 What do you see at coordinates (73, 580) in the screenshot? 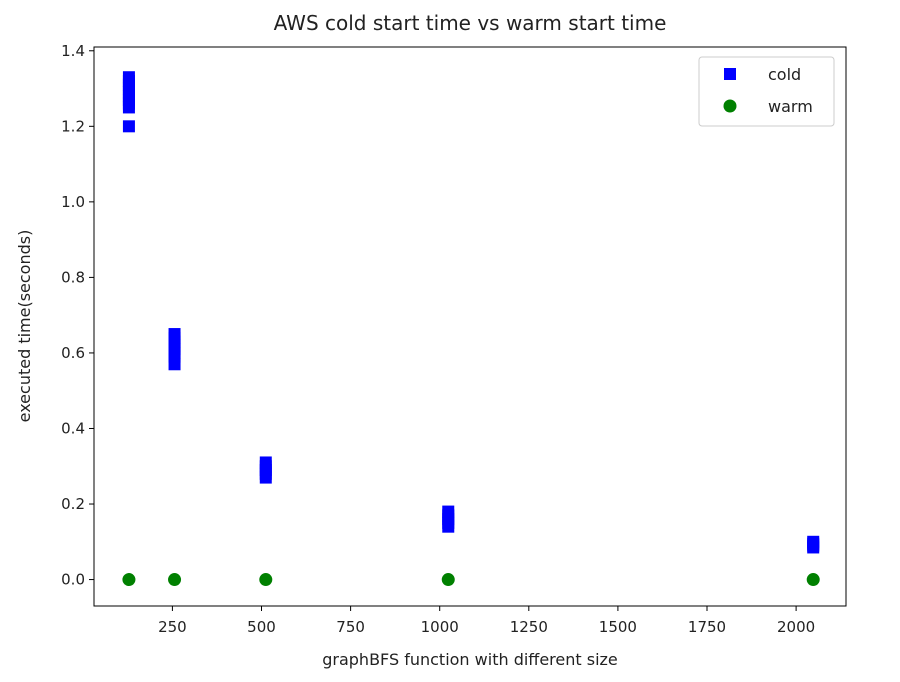
I see `y-tick-label: 0.0` at bounding box center [73, 580].